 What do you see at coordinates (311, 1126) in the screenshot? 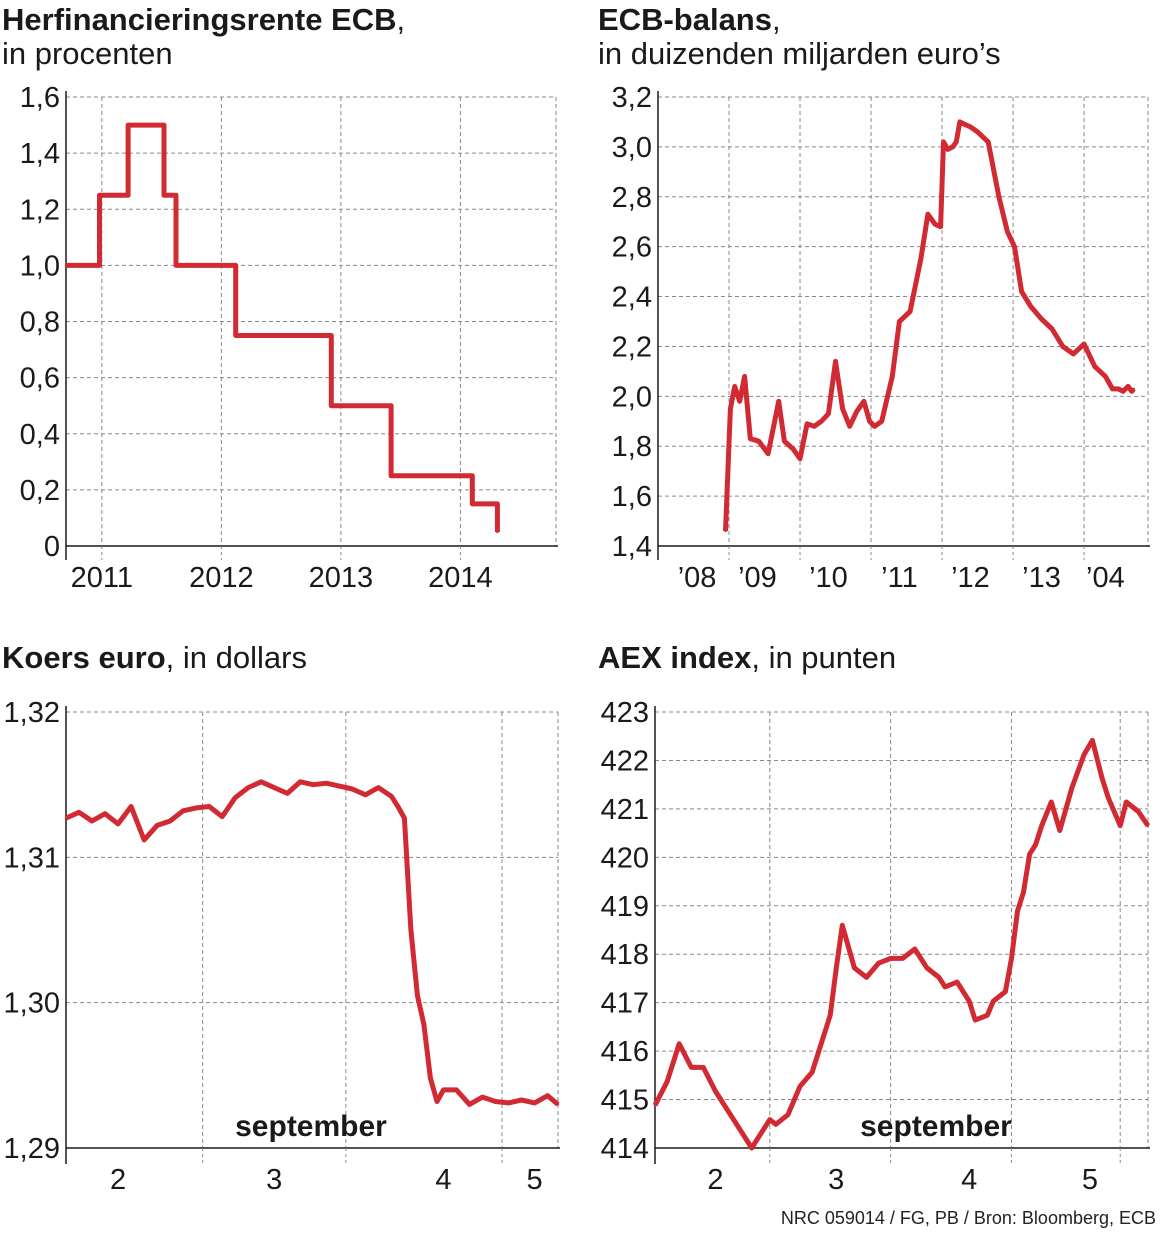
I see `koers-annotation: september` at bounding box center [311, 1126].